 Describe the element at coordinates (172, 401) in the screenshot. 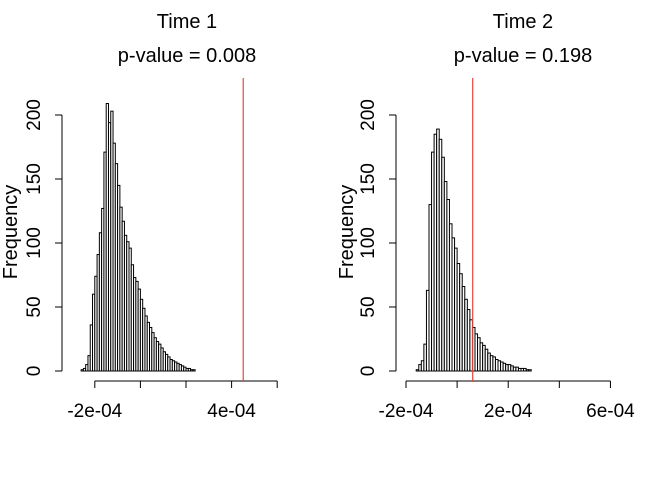

I see `x-axis: -2e-04 4e-04` at that location.